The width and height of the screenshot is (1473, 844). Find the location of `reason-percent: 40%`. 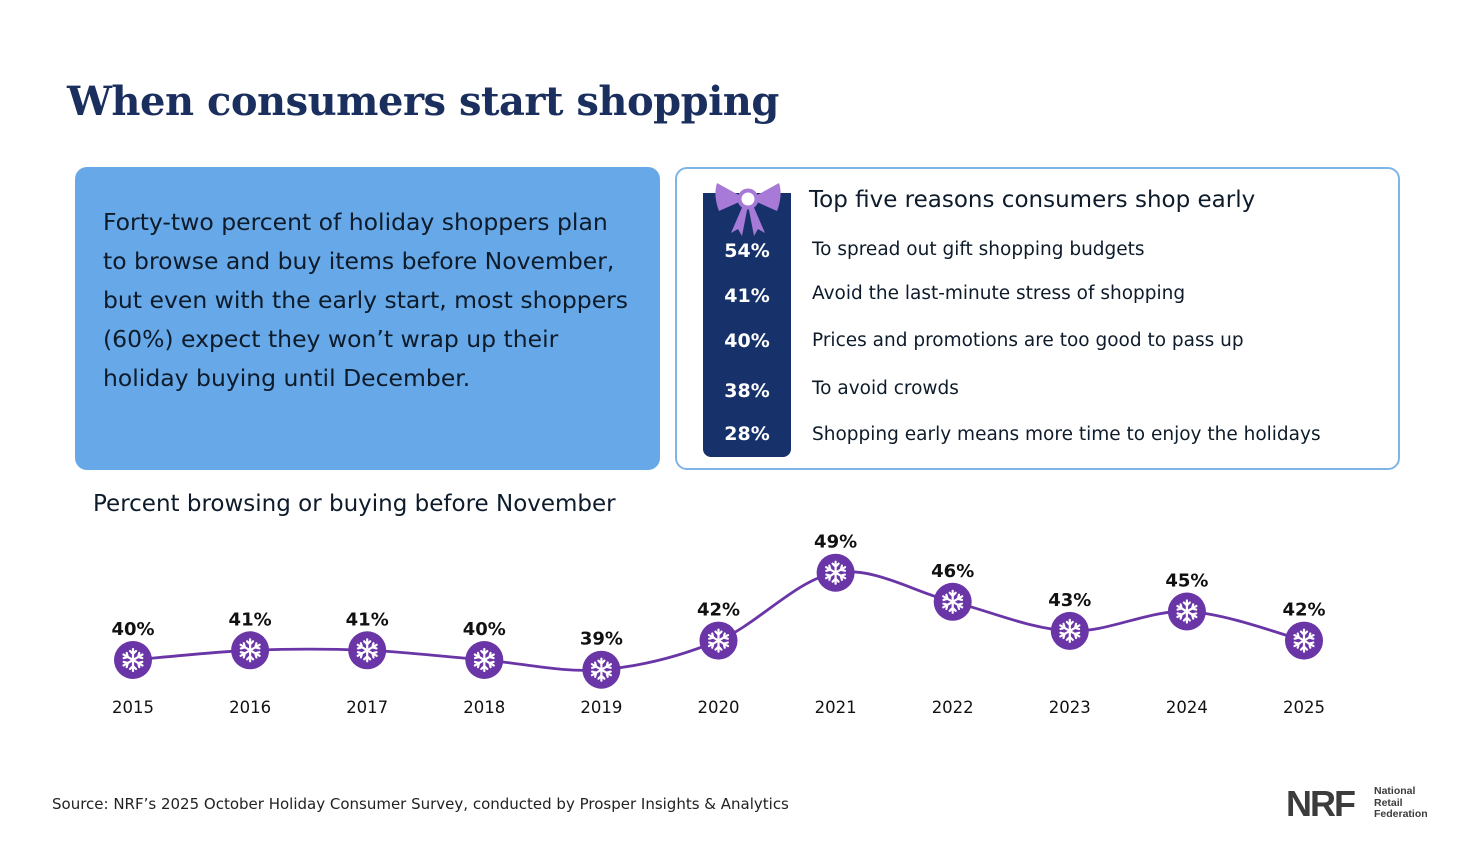

reason-percent: 40% is located at coordinates (747, 341).